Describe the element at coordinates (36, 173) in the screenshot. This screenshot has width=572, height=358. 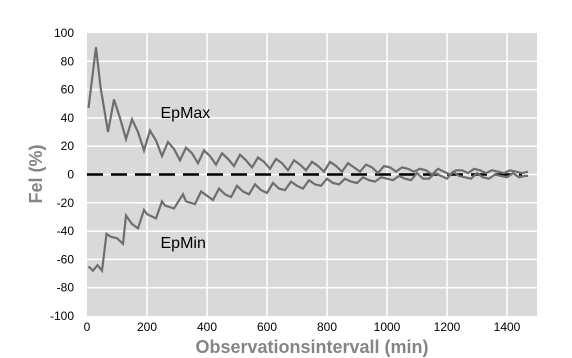
I see `y-axis-title: Fel (%)` at that location.